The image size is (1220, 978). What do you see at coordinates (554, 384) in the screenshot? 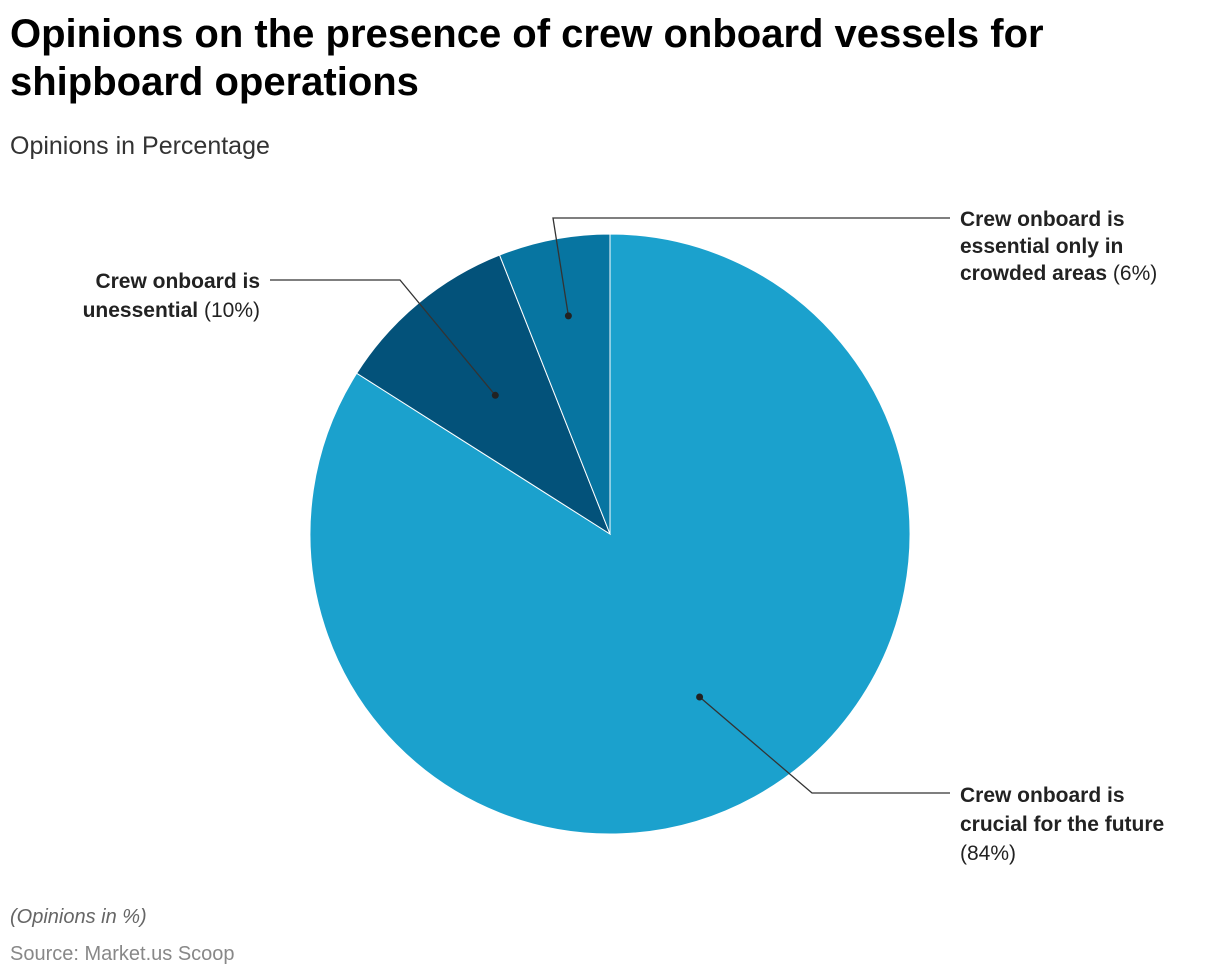
I see `pie-slice` at bounding box center [554, 384].